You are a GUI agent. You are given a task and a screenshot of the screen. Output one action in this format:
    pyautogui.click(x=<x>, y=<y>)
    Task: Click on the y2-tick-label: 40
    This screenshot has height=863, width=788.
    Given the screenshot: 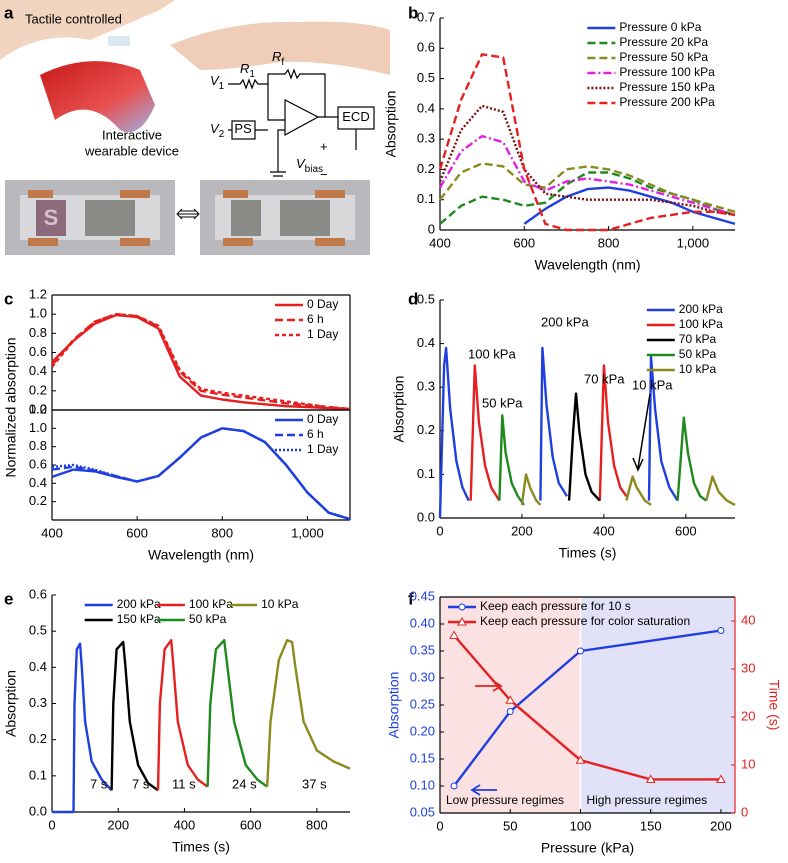 What is the action you would take?
    pyautogui.click(x=748, y=619)
    